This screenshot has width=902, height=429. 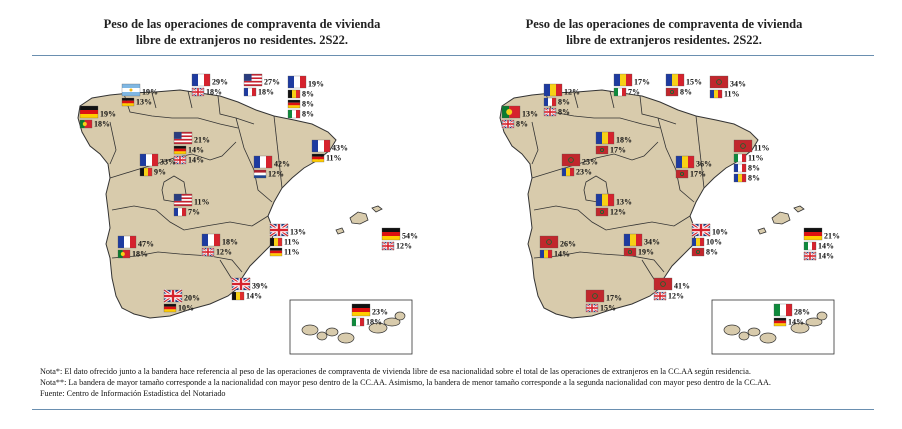 I want to click on region-value: 13%, so click(x=530, y=114).